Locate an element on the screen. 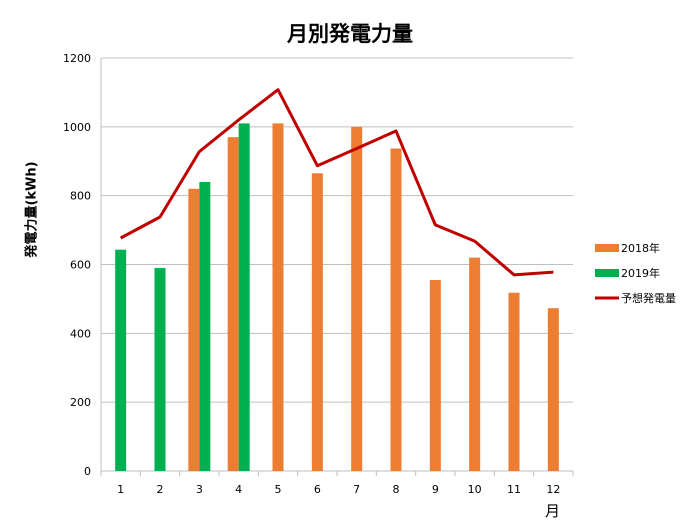 This screenshot has height=530, width=700. legend-label-2019年: 2019年 is located at coordinates (640, 273).